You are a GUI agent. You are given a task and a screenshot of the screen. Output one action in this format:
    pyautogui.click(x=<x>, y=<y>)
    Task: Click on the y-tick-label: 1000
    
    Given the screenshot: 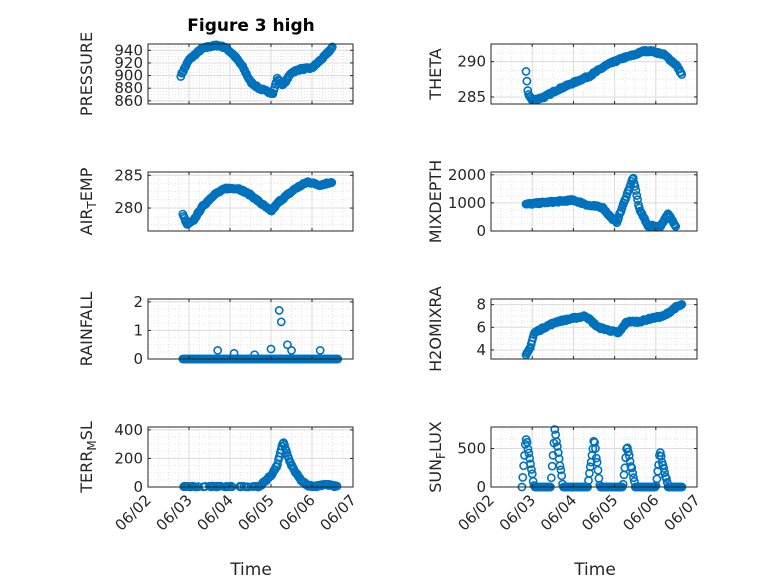 What is the action you would take?
    pyautogui.click(x=467, y=203)
    